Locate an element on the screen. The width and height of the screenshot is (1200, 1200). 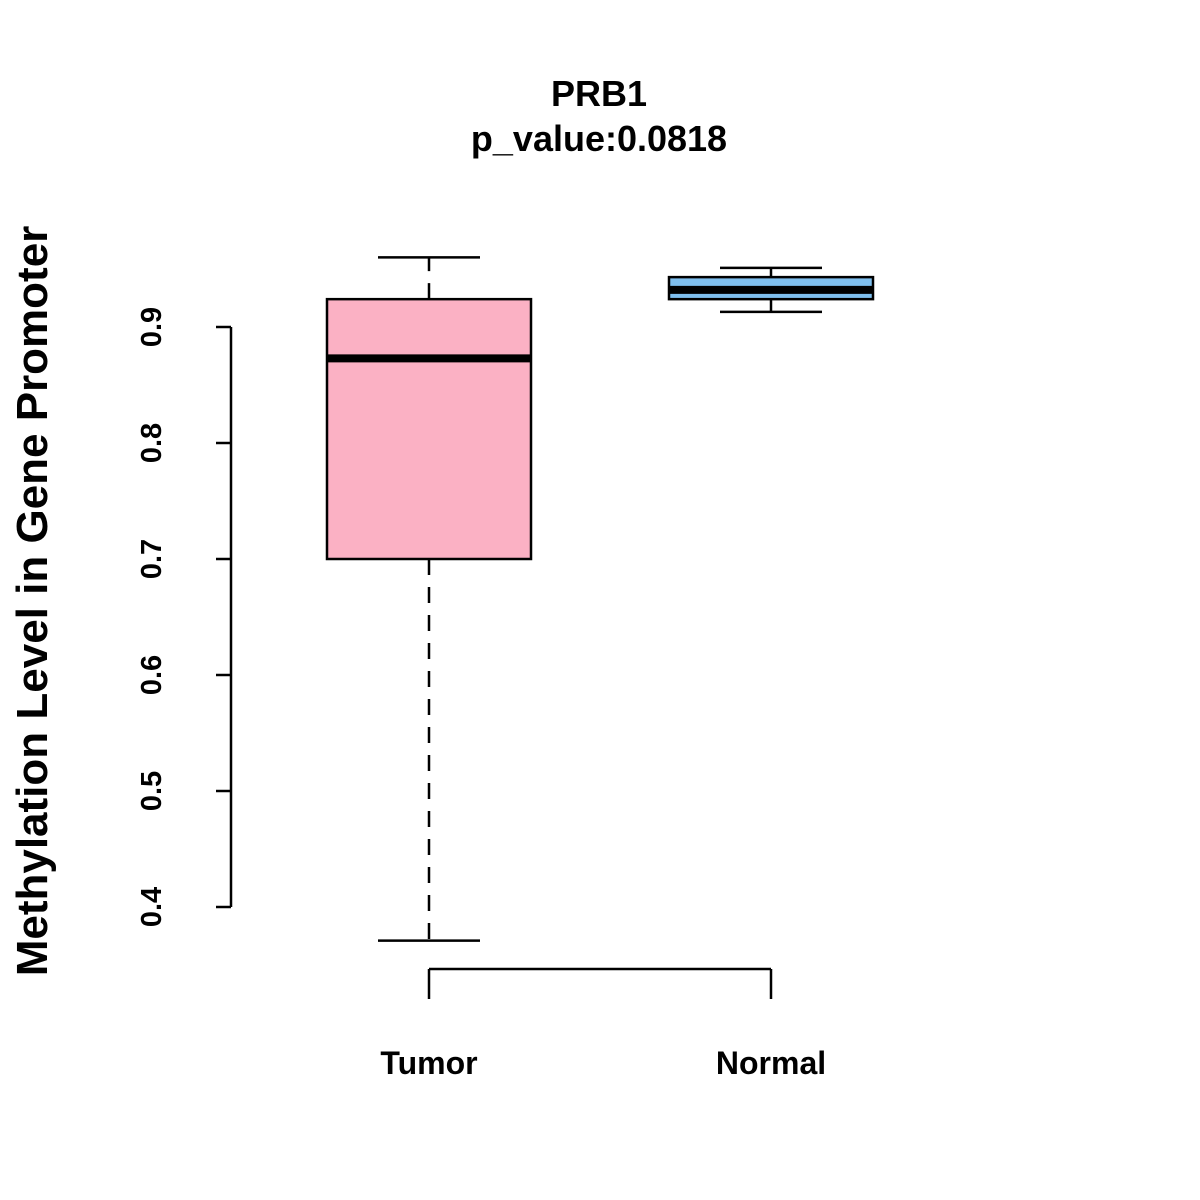
chart-subtitle: p_value:0.0818 is located at coordinates (599, 138).